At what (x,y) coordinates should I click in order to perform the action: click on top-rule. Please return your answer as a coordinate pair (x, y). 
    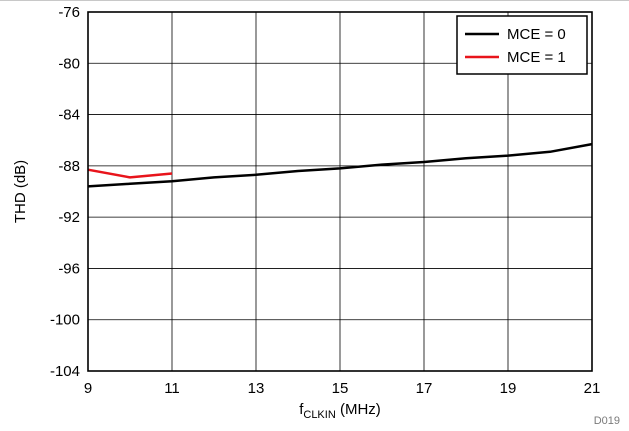
    Looking at the image, I should click on (314, 0).